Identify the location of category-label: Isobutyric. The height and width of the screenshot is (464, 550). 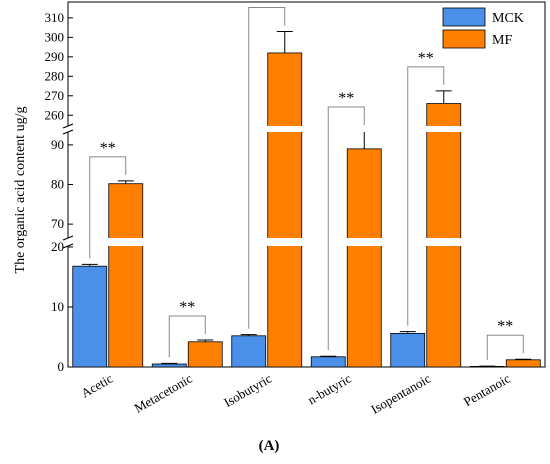
(247, 389).